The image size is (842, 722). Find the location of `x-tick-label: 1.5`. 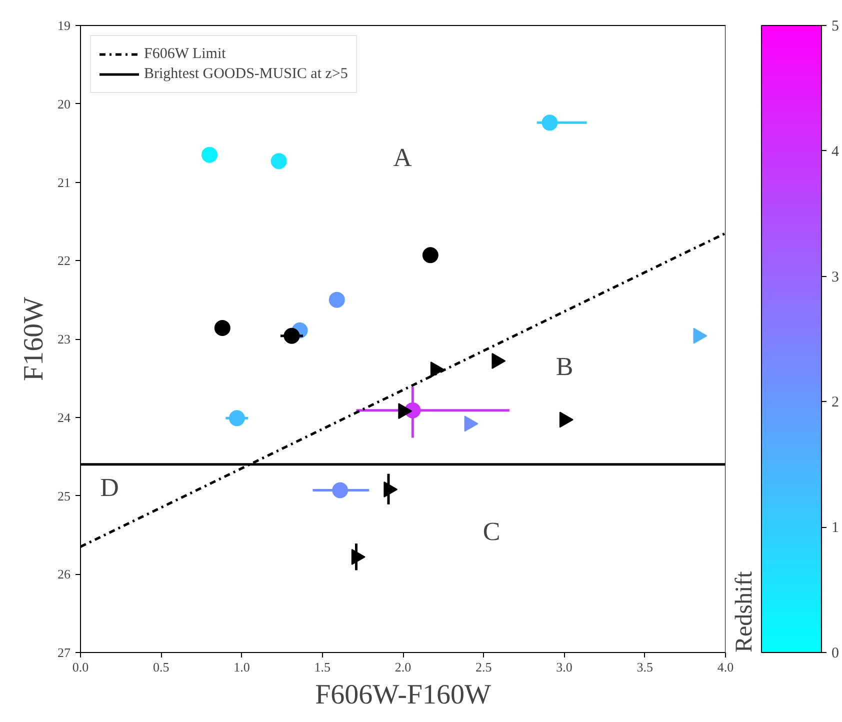

x-tick-label: 1.5 is located at coordinates (322, 667).